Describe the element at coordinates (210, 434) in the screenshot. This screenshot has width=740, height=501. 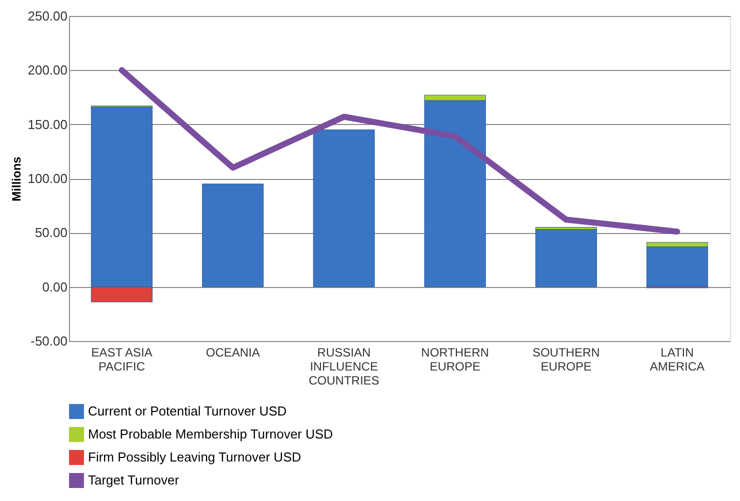
I see `legend-label: Most Probable Membership Turnover USD` at that location.